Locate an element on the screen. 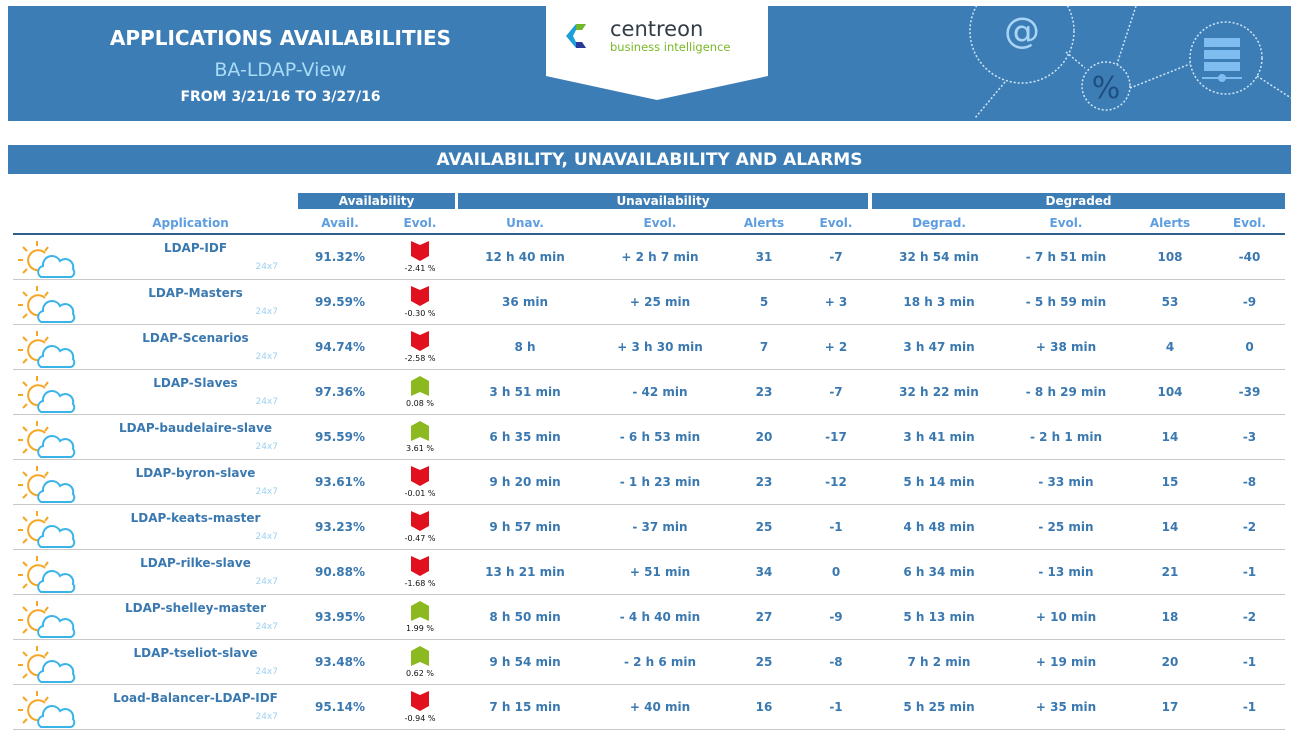 This screenshot has height=754, width=1305. degraded-evol: + 38 min is located at coordinates (1066, 347).